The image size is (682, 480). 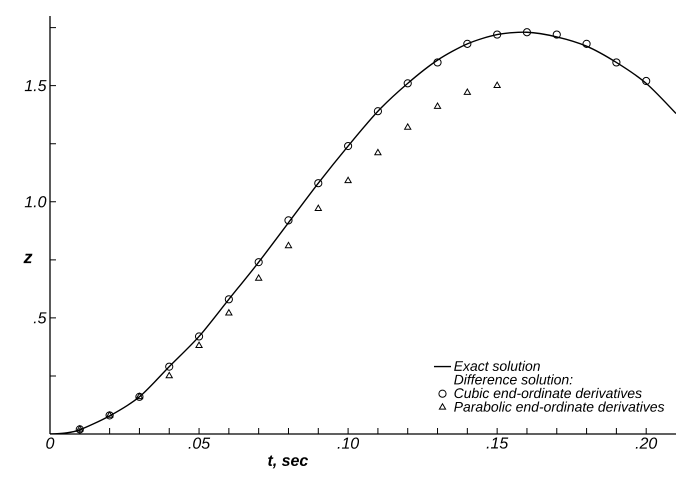 What do you see at coordinates (50, 443) in the screenshot?
I see `x-tick-label: 0` at bounding box center [50, 443].